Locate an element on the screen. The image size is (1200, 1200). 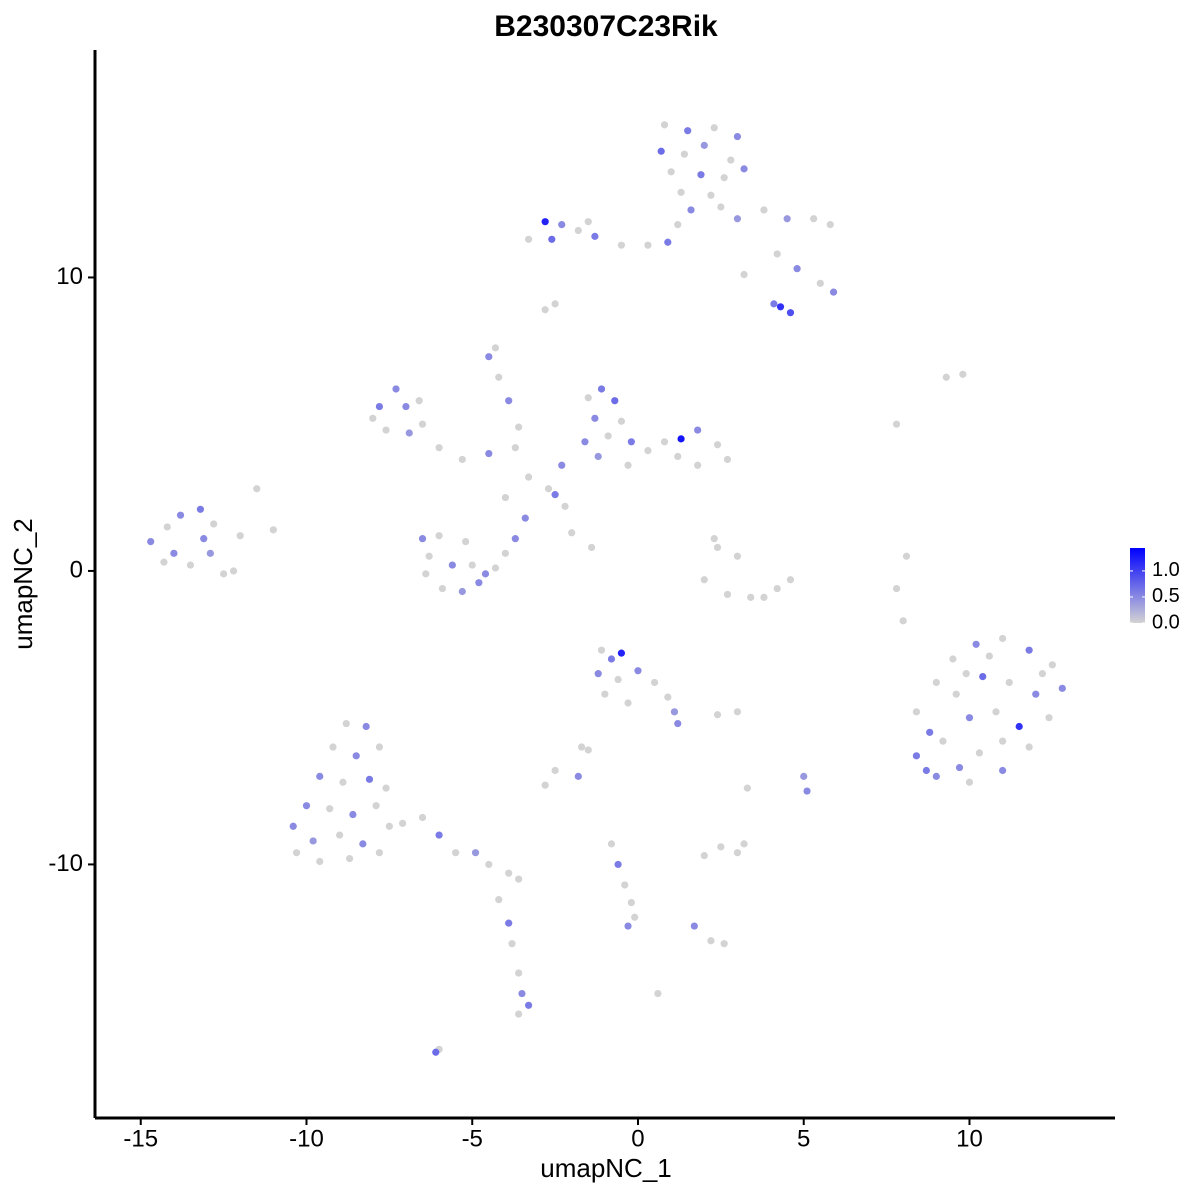
y-tick-label: 0 is located at coordinates (76, 569).